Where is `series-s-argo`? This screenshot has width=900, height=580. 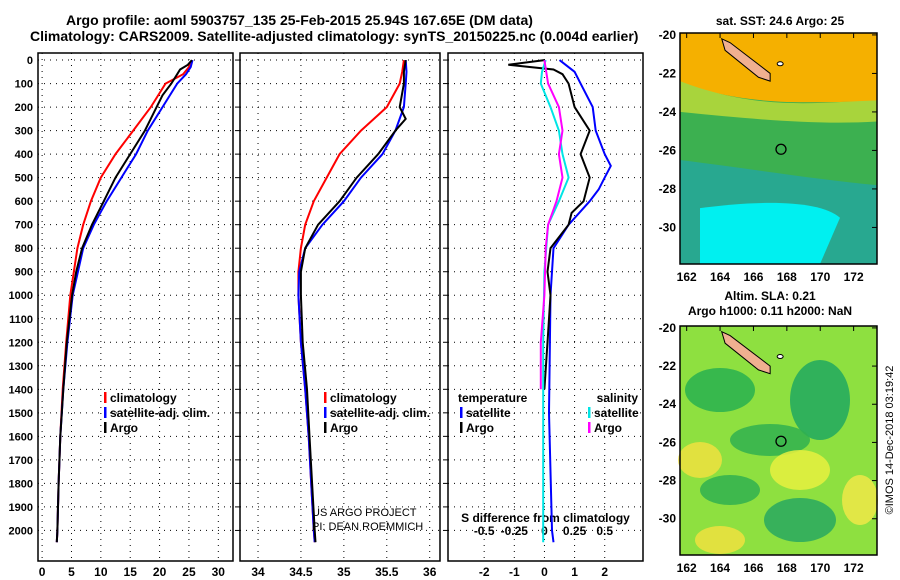
series-s-argo is located at coordinates (551, 224).